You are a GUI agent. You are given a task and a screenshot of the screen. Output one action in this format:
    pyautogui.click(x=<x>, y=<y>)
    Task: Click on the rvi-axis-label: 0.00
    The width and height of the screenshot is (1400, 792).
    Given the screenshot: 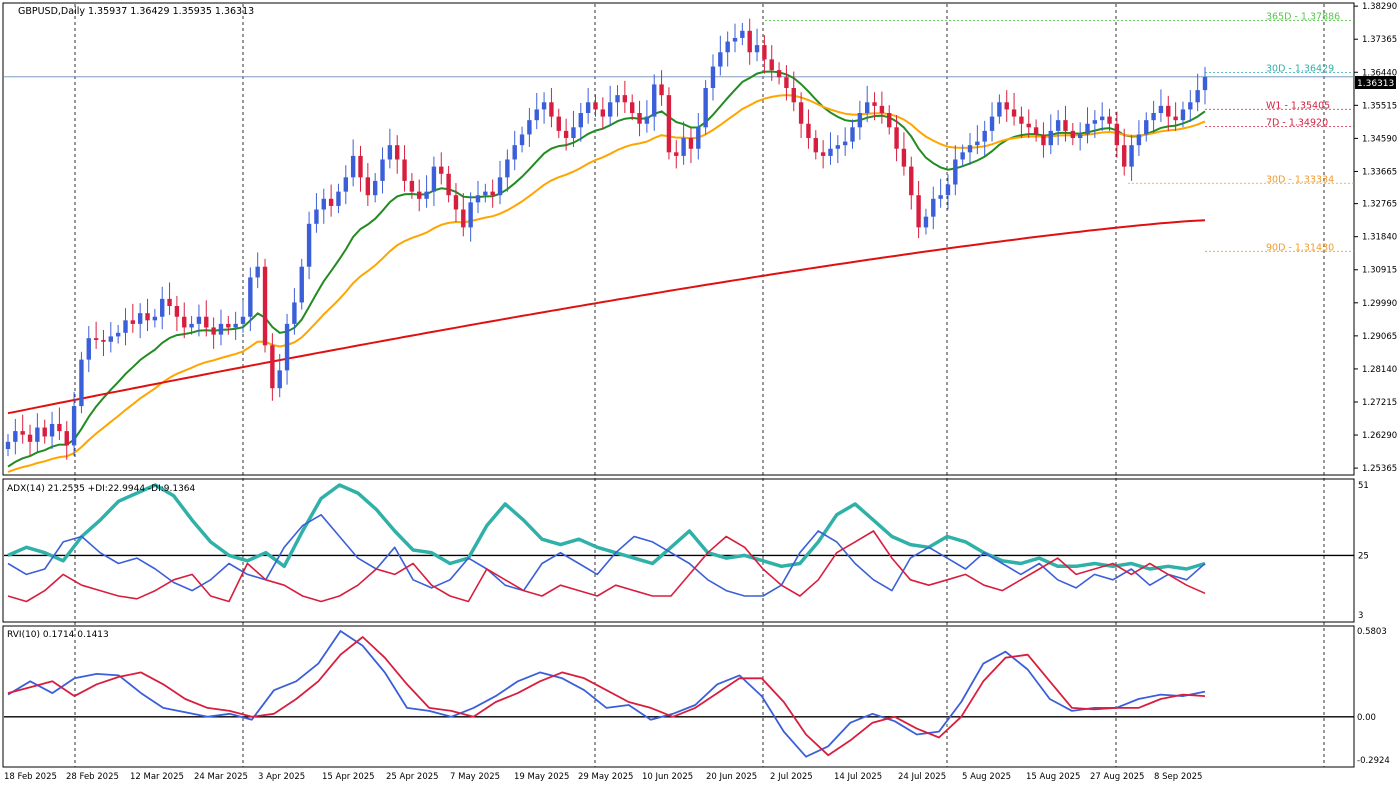 What is the action you would take?
    pyautogui.click(x=1366, y=718)
    